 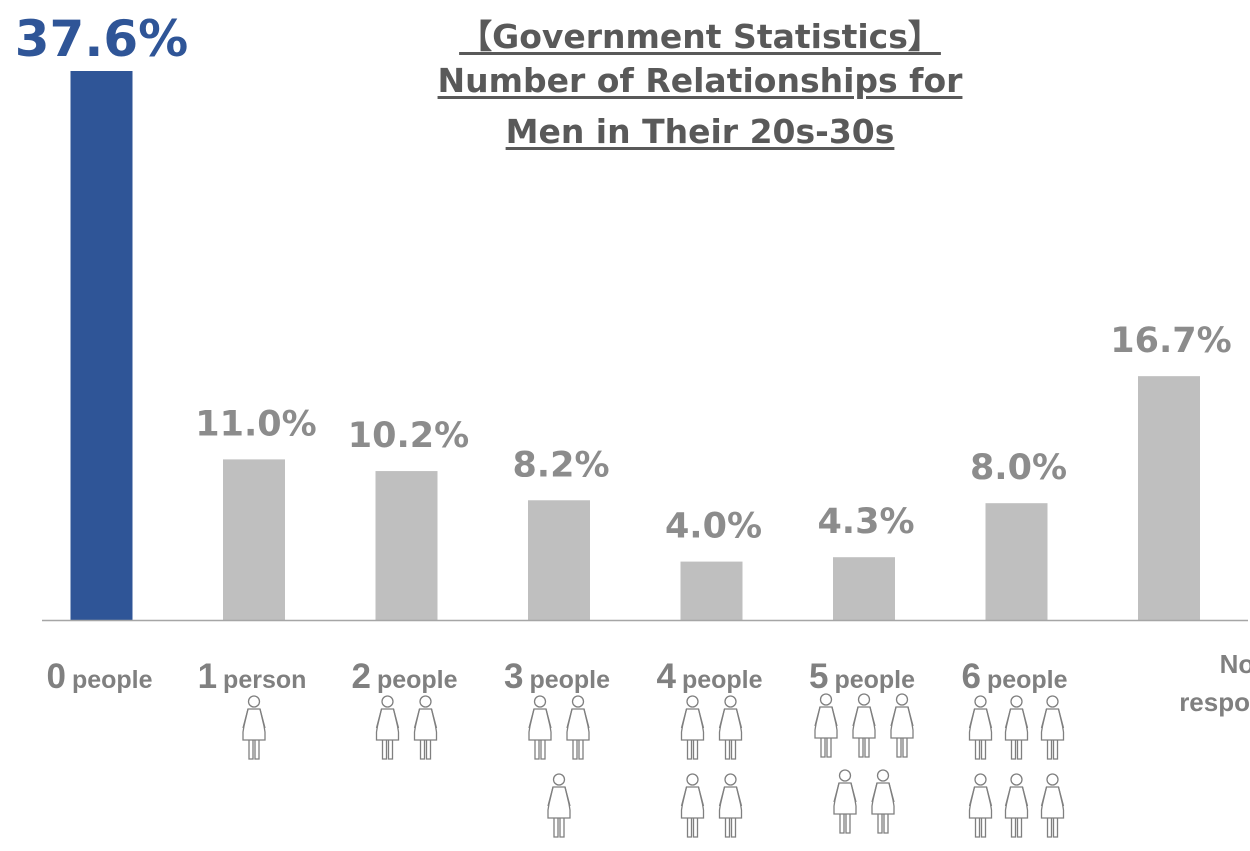 I want to click on category-number-5: 5, so click(x=818, y=676).